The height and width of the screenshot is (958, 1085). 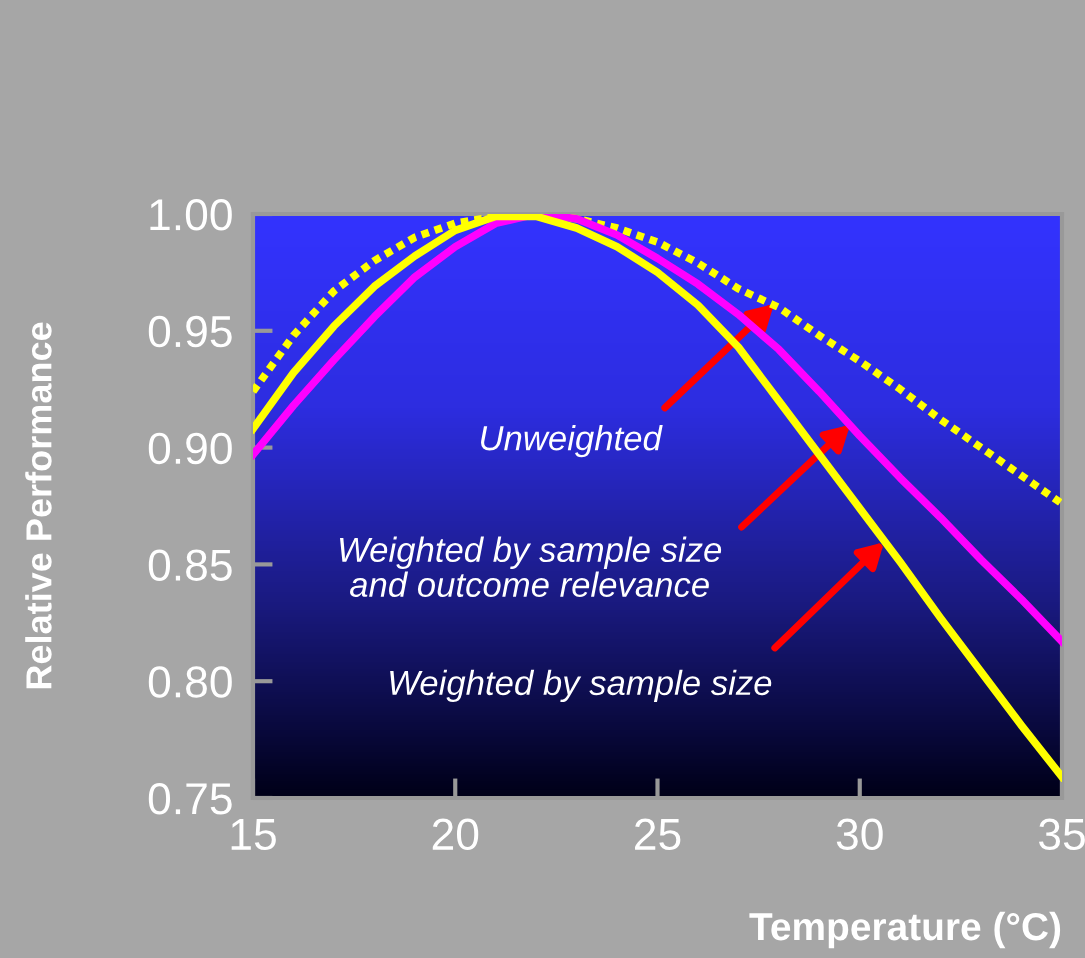 What do you see at coordinates (191, 215) in the screenshot?
I see `y-tick-label: 1.00` at bounding box center [191, 215].